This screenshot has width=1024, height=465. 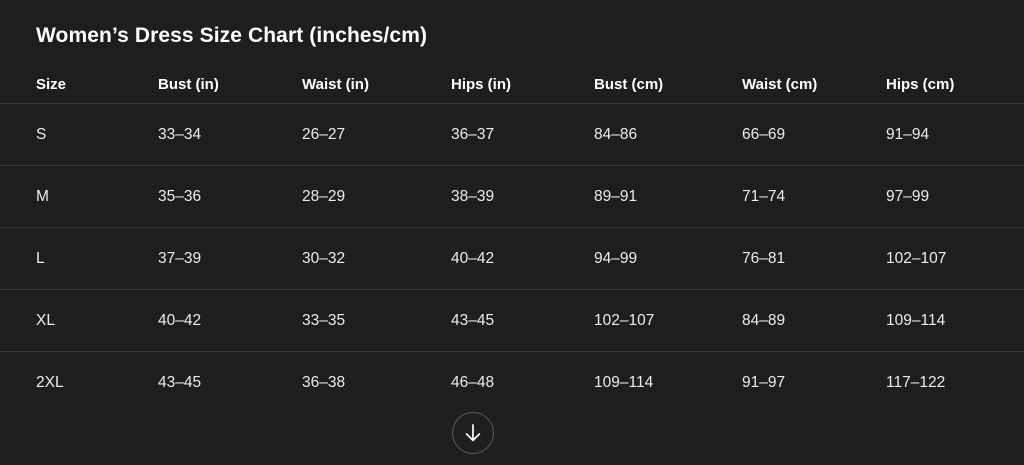 I want to click on cell-size: L, so click(x=79, y=258).